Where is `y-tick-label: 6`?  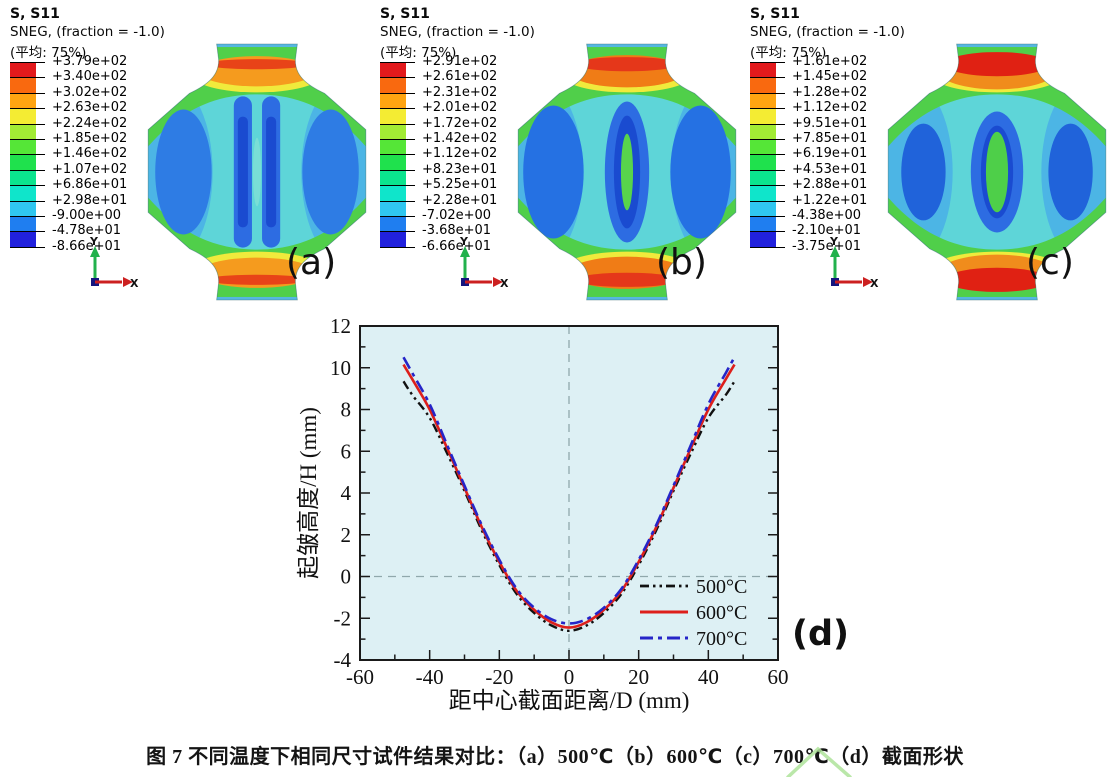
y-tick-label: 6 is located at coordinates (346, 451).